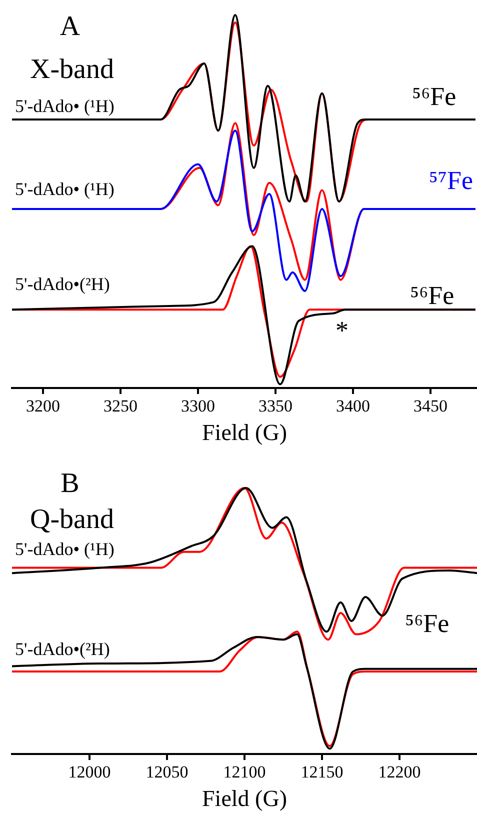  I want to click on x-tick-label: 12200, so click(399, 772).